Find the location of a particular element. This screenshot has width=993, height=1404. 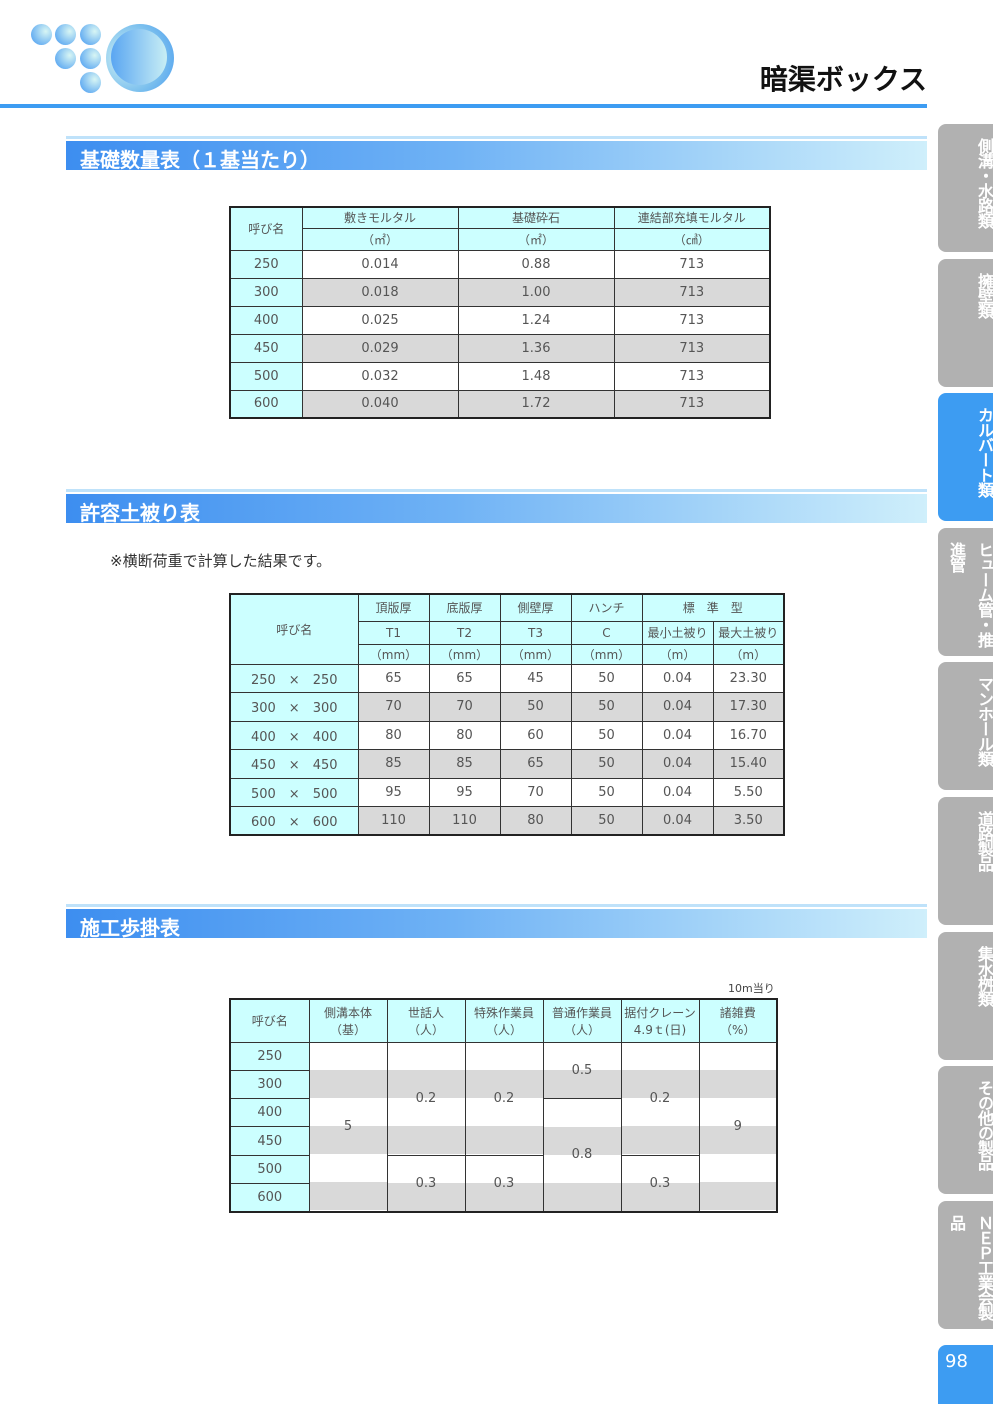

special-worker: 0.3 is located at coordinates (504, 1183).